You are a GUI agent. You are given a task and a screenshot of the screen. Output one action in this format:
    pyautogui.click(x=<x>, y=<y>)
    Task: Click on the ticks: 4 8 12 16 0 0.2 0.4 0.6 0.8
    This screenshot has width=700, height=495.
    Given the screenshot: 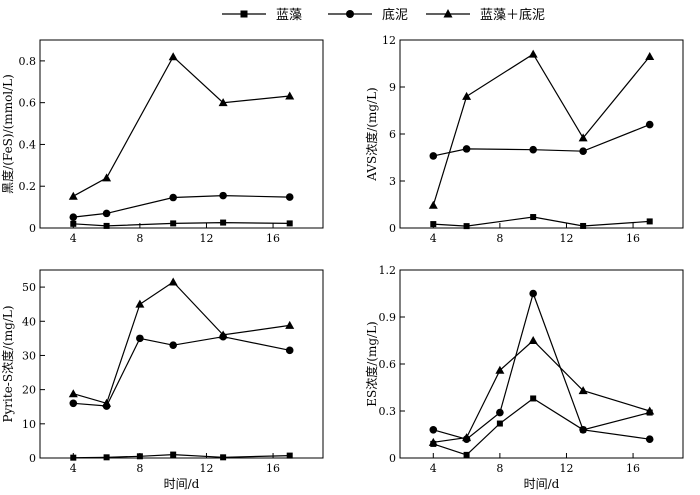 What is the action you would take?
    pyautogui.click(x=150, y=150)
    